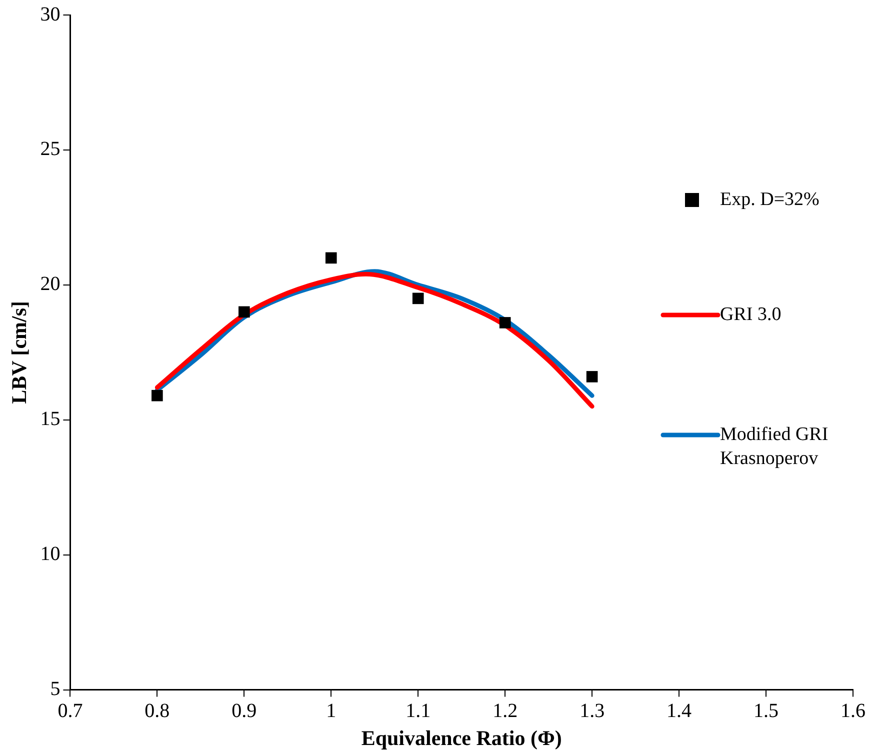 The width and height of the screenshot is (873, 752). I want to click on x-tick-label: 0.7, so click(70, 711).